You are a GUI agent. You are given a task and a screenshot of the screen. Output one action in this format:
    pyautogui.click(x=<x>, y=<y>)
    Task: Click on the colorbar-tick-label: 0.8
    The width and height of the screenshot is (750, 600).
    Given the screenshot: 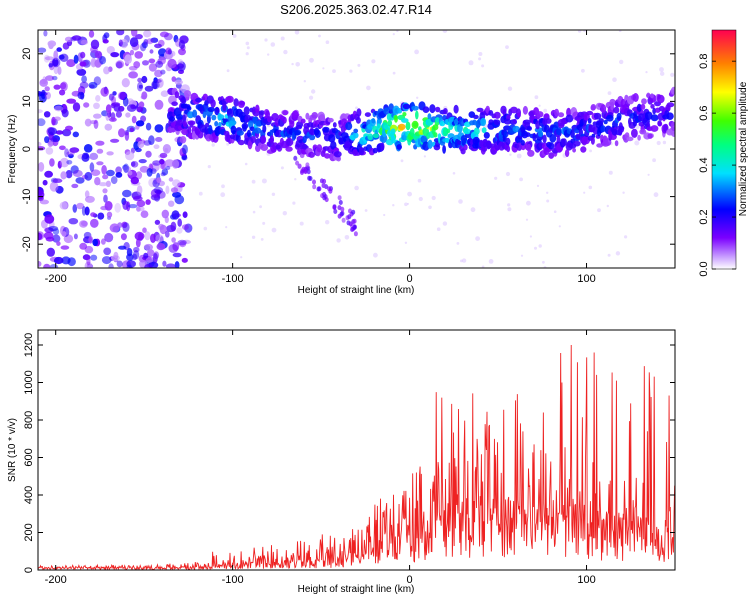 What is the action you would take?
    pyautogui.click(x=704, y=61)
    